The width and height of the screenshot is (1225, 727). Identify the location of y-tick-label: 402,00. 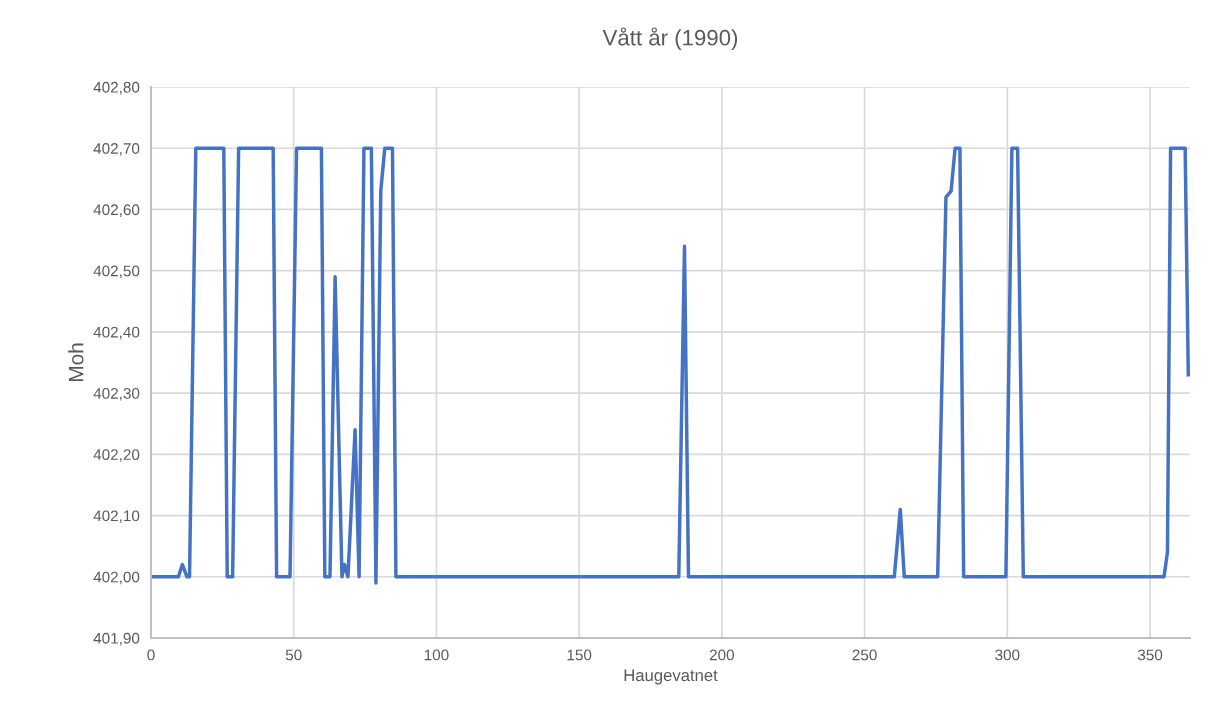
(116, 578).